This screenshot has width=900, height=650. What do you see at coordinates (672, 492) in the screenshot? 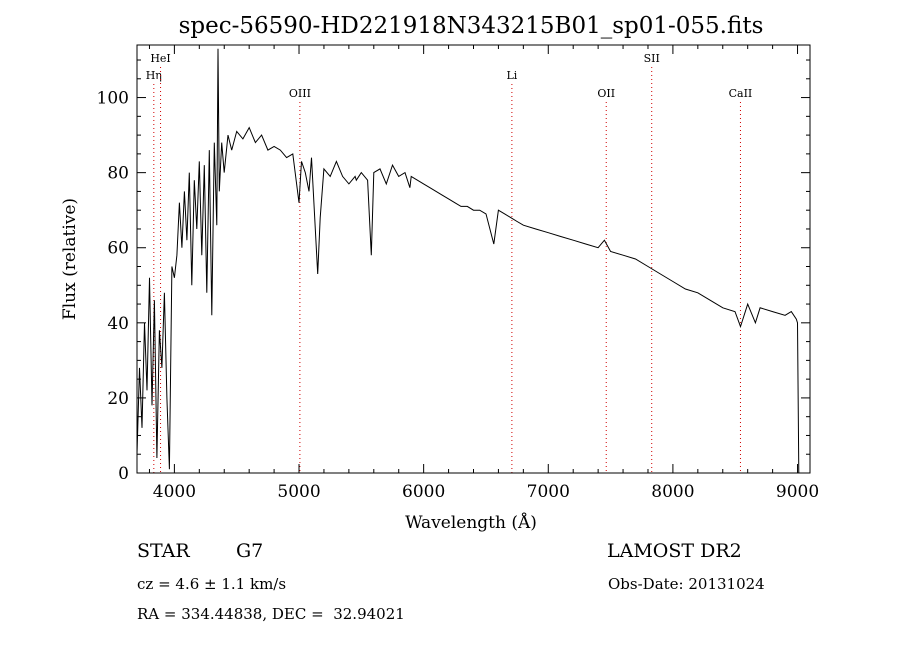
I see `x-tick-label: 8000` at bounding box center [672, 492].